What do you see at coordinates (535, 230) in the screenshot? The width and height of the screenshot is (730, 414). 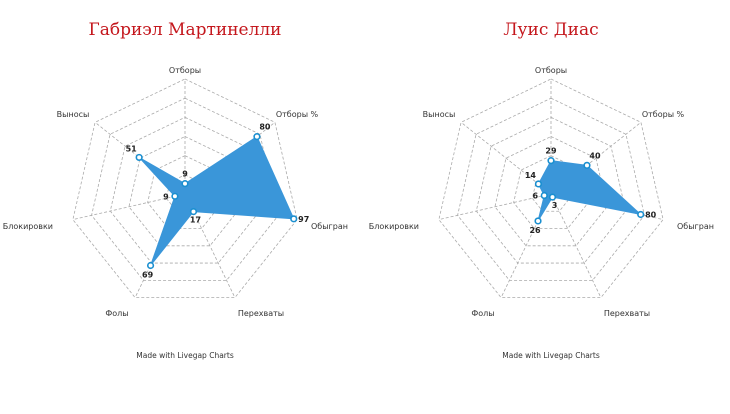 I see `value-label: 26` at bounding box center [535, 230].